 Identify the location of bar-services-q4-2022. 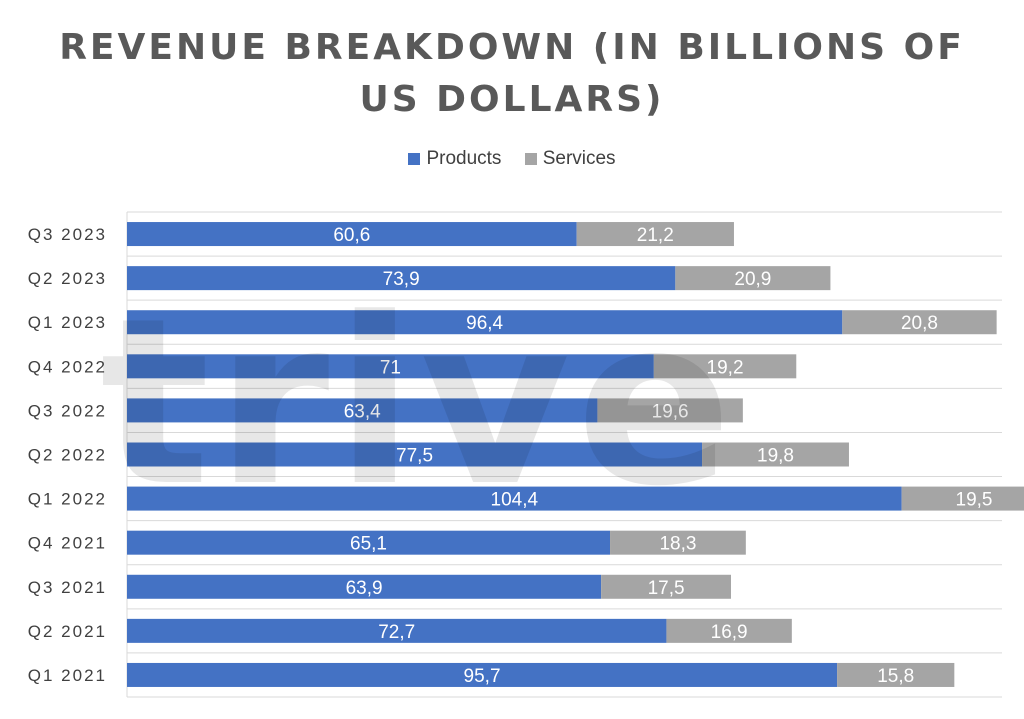
(725, 366).